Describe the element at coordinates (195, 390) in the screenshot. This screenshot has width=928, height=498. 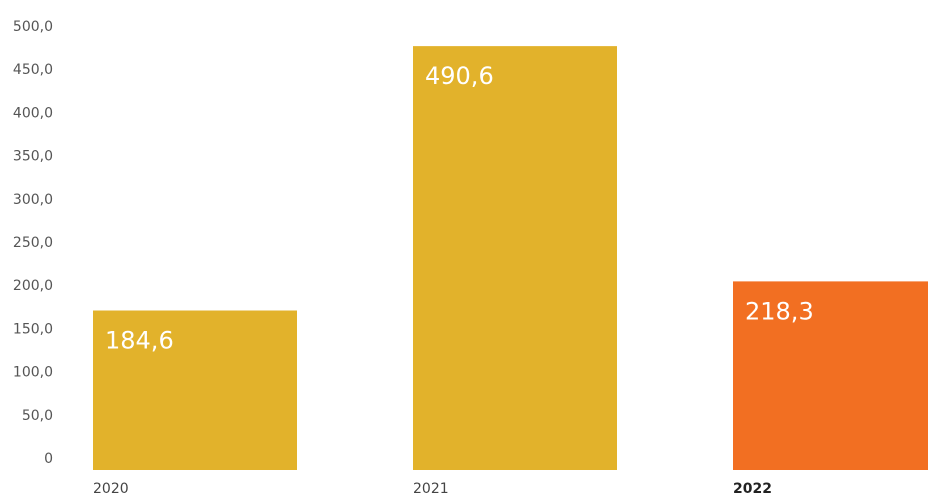
I see `bar-2020` at that location.